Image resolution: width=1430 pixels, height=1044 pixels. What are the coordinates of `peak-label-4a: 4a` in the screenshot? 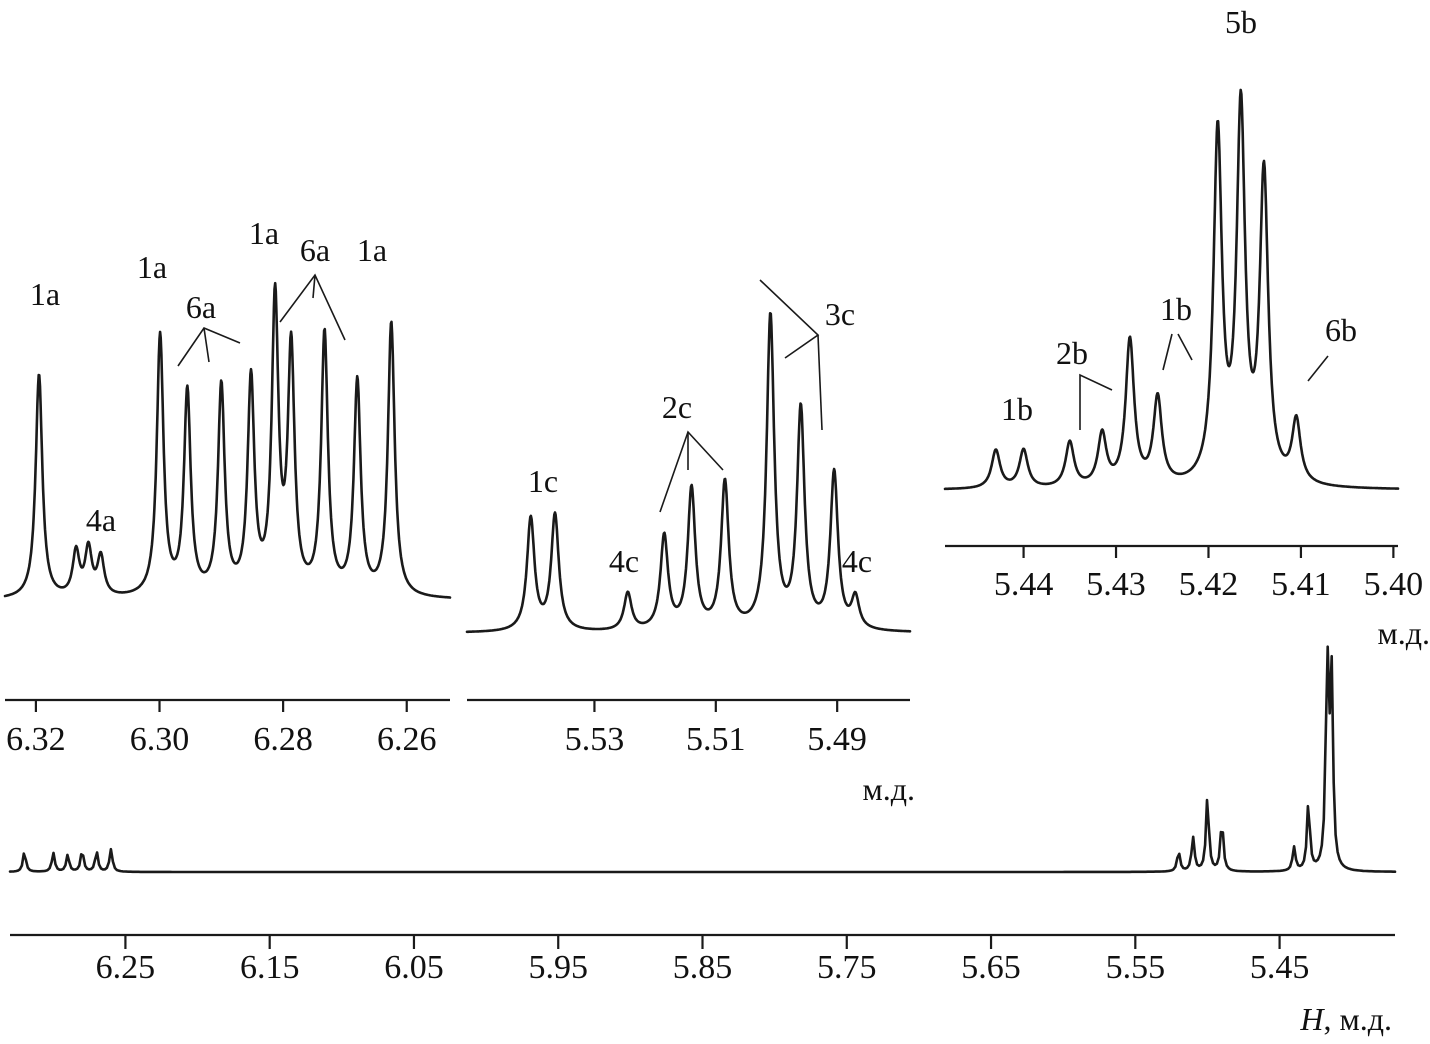 It's located at (101, 520).